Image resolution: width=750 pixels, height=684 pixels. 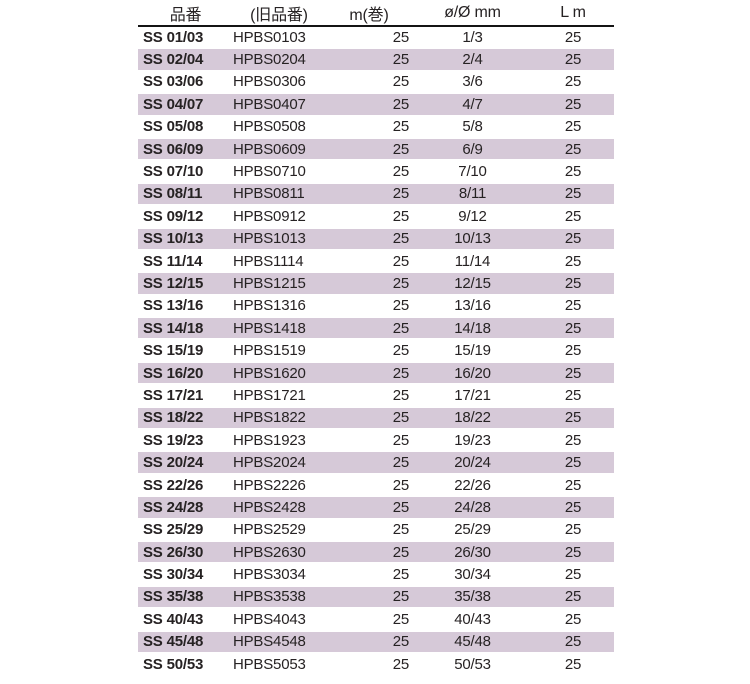 I want to click on table-row: SS 07/10 HPBS0710 25 7/10 25, so click(x=376, y=172).